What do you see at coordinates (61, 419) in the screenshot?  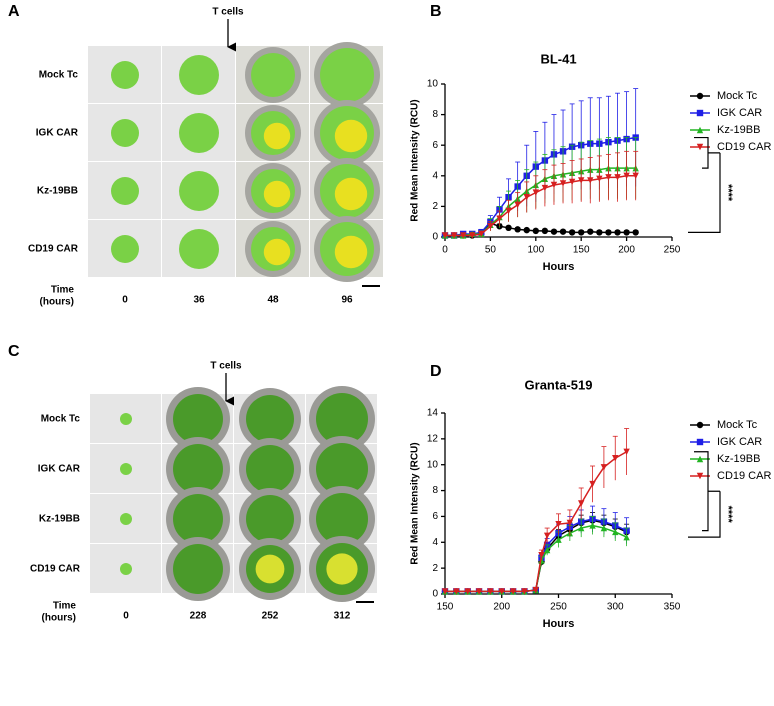 I see `row-label: Mock Tc` at bounding box center [61, 419].